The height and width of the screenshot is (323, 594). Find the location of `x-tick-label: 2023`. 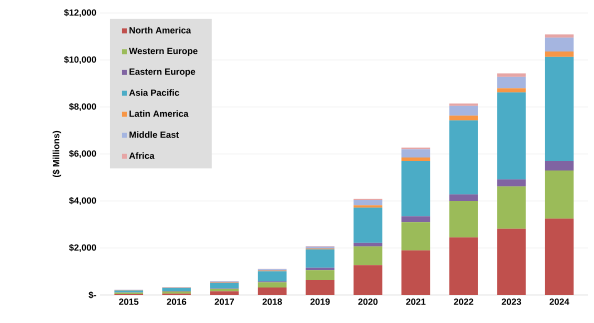

x-tick-label: 2023 is located at coordinates (512, 301).